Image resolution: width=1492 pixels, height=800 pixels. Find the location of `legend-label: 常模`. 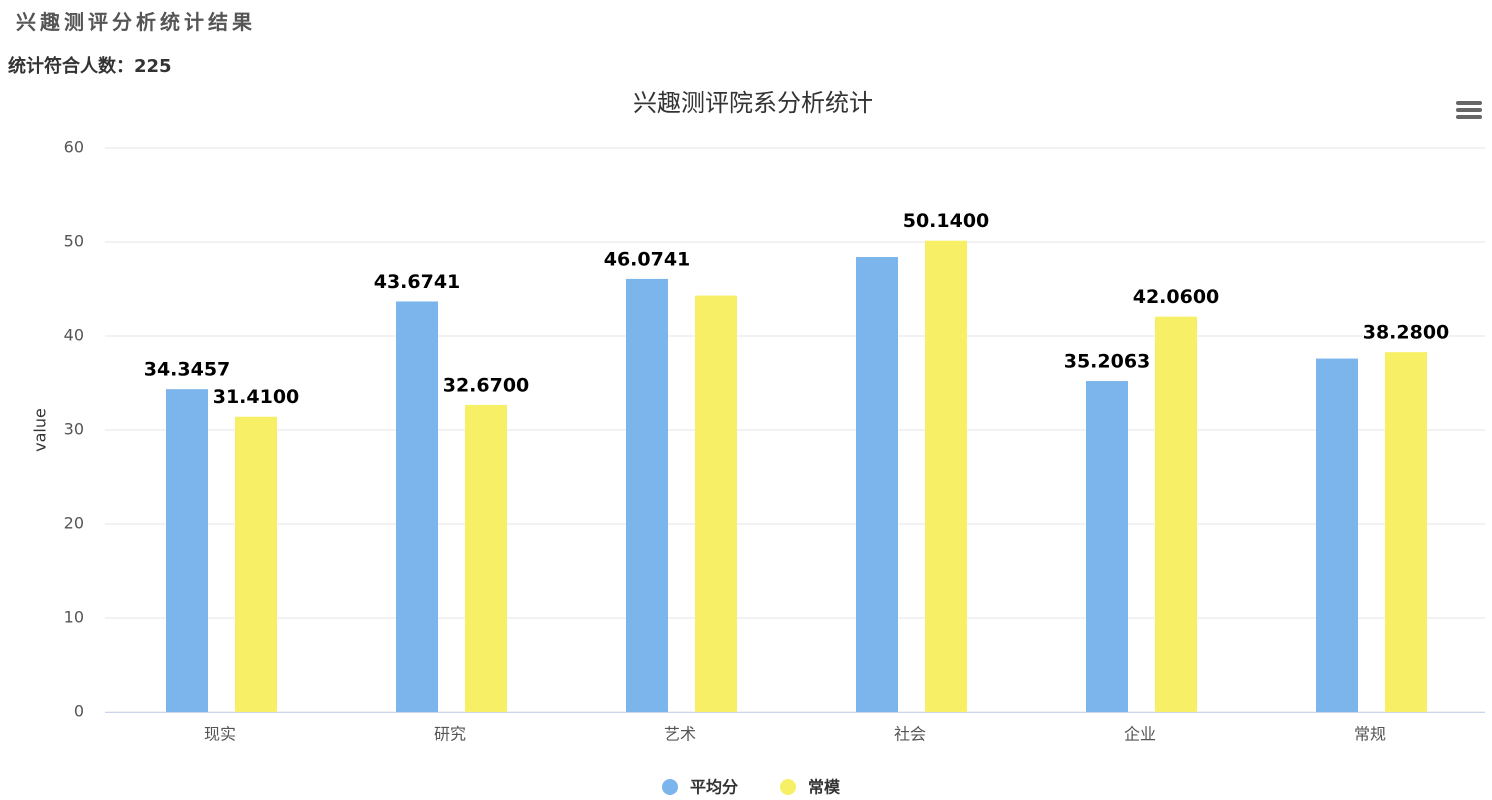

legend-label: 常模 is located at coordinates (824, 787).